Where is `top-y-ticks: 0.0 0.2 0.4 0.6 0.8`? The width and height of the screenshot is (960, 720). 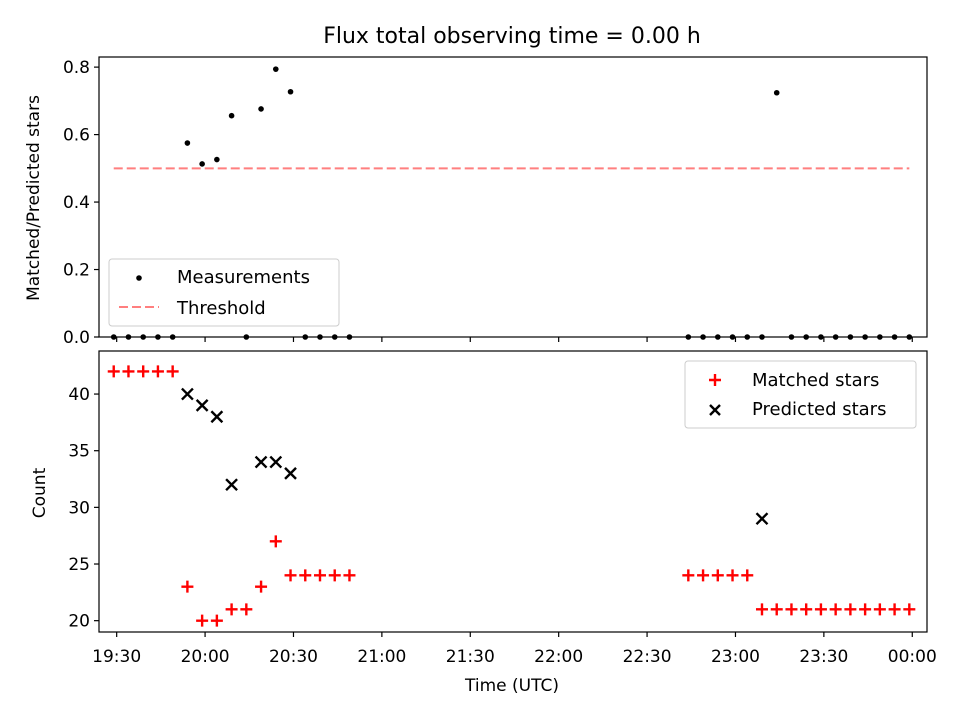
top-y-ticks: 0.0 0.2 0.4 0.6 0.8 is located at coordinates (81, 203).